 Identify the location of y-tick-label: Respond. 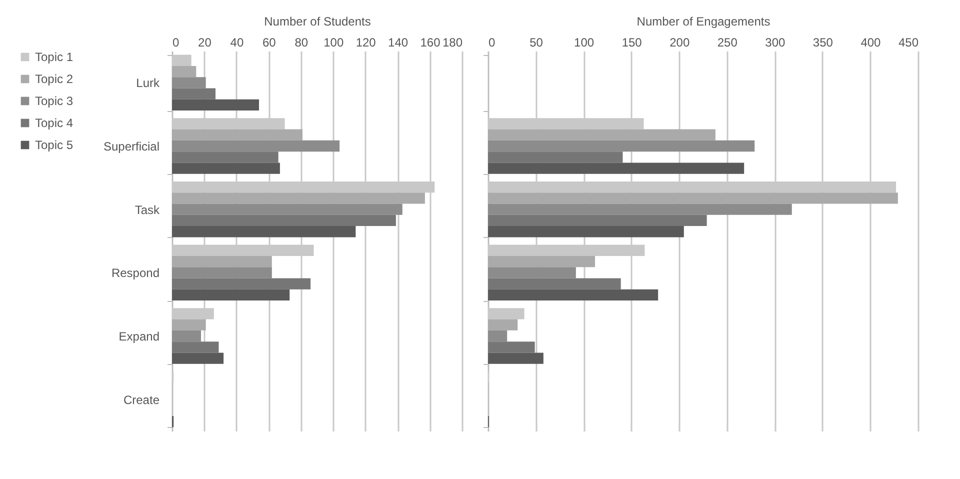
(135, 273).